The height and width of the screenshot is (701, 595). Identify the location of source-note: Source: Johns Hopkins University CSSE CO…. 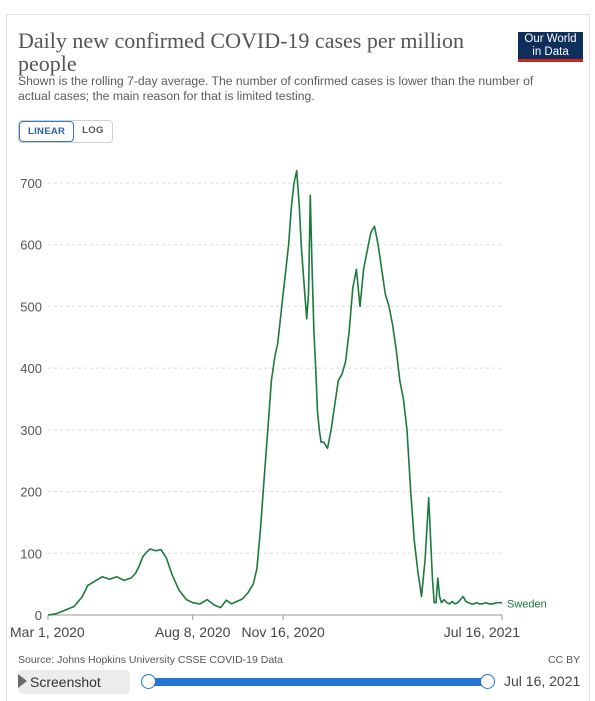
(150, 660).